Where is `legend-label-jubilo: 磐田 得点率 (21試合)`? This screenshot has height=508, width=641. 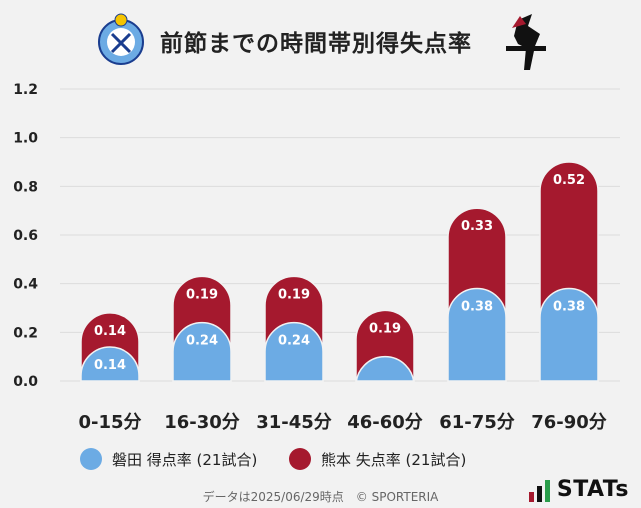
legend-label-jubilo: 磐田 得点率 (21試合) is located at coordinates (185, 459).